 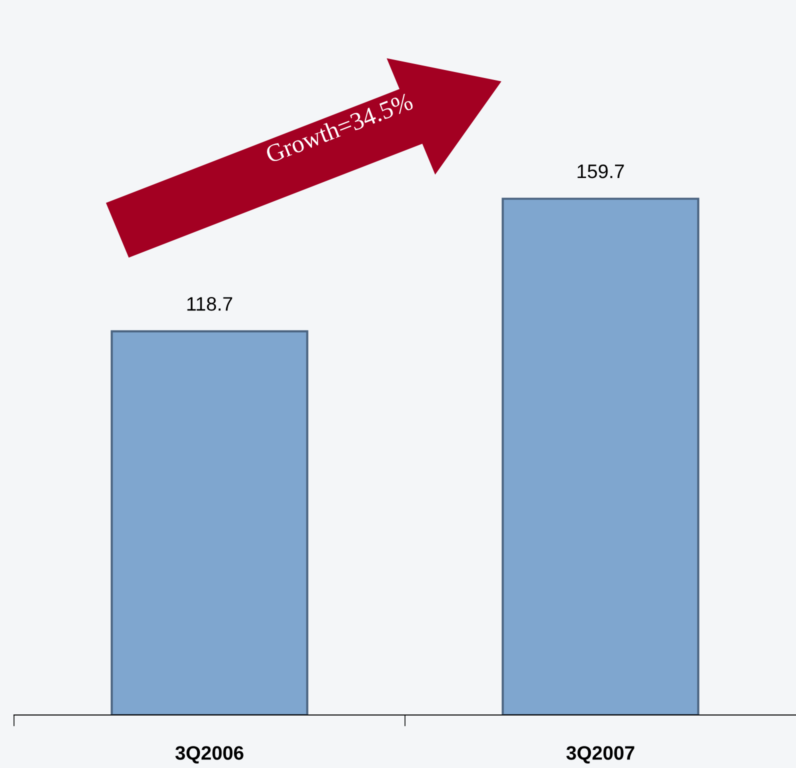 I want to click on x-tick-label: 3Q2006, so click(x=209, y=755).